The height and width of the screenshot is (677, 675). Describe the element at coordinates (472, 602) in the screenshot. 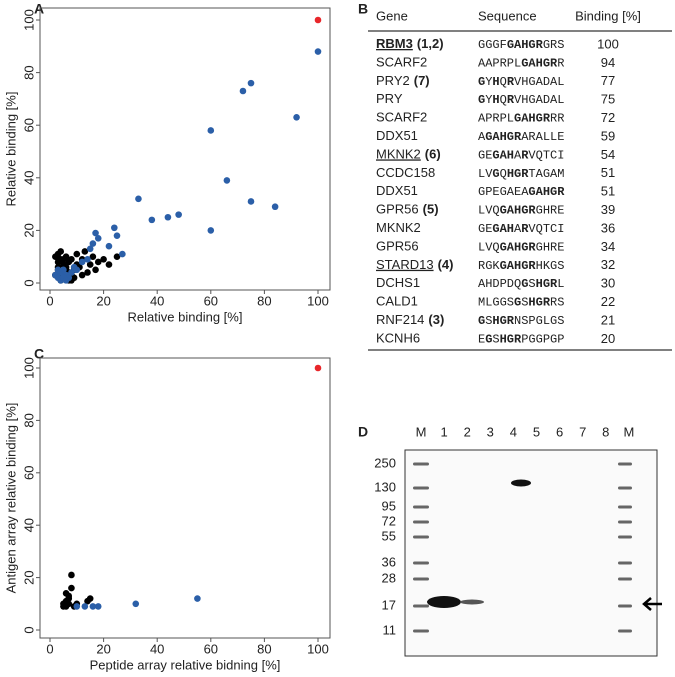

I see `band` at that location.